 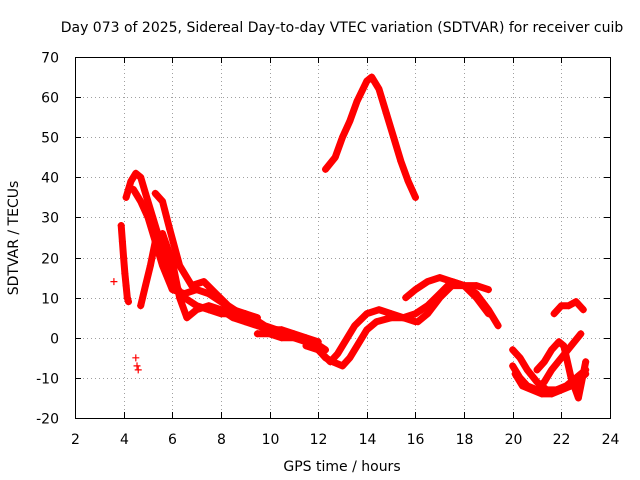 What do you see at coordinates (561, 370) in the screenshot?
I see `series-line-arc-n` at bounding box center [561, 370].